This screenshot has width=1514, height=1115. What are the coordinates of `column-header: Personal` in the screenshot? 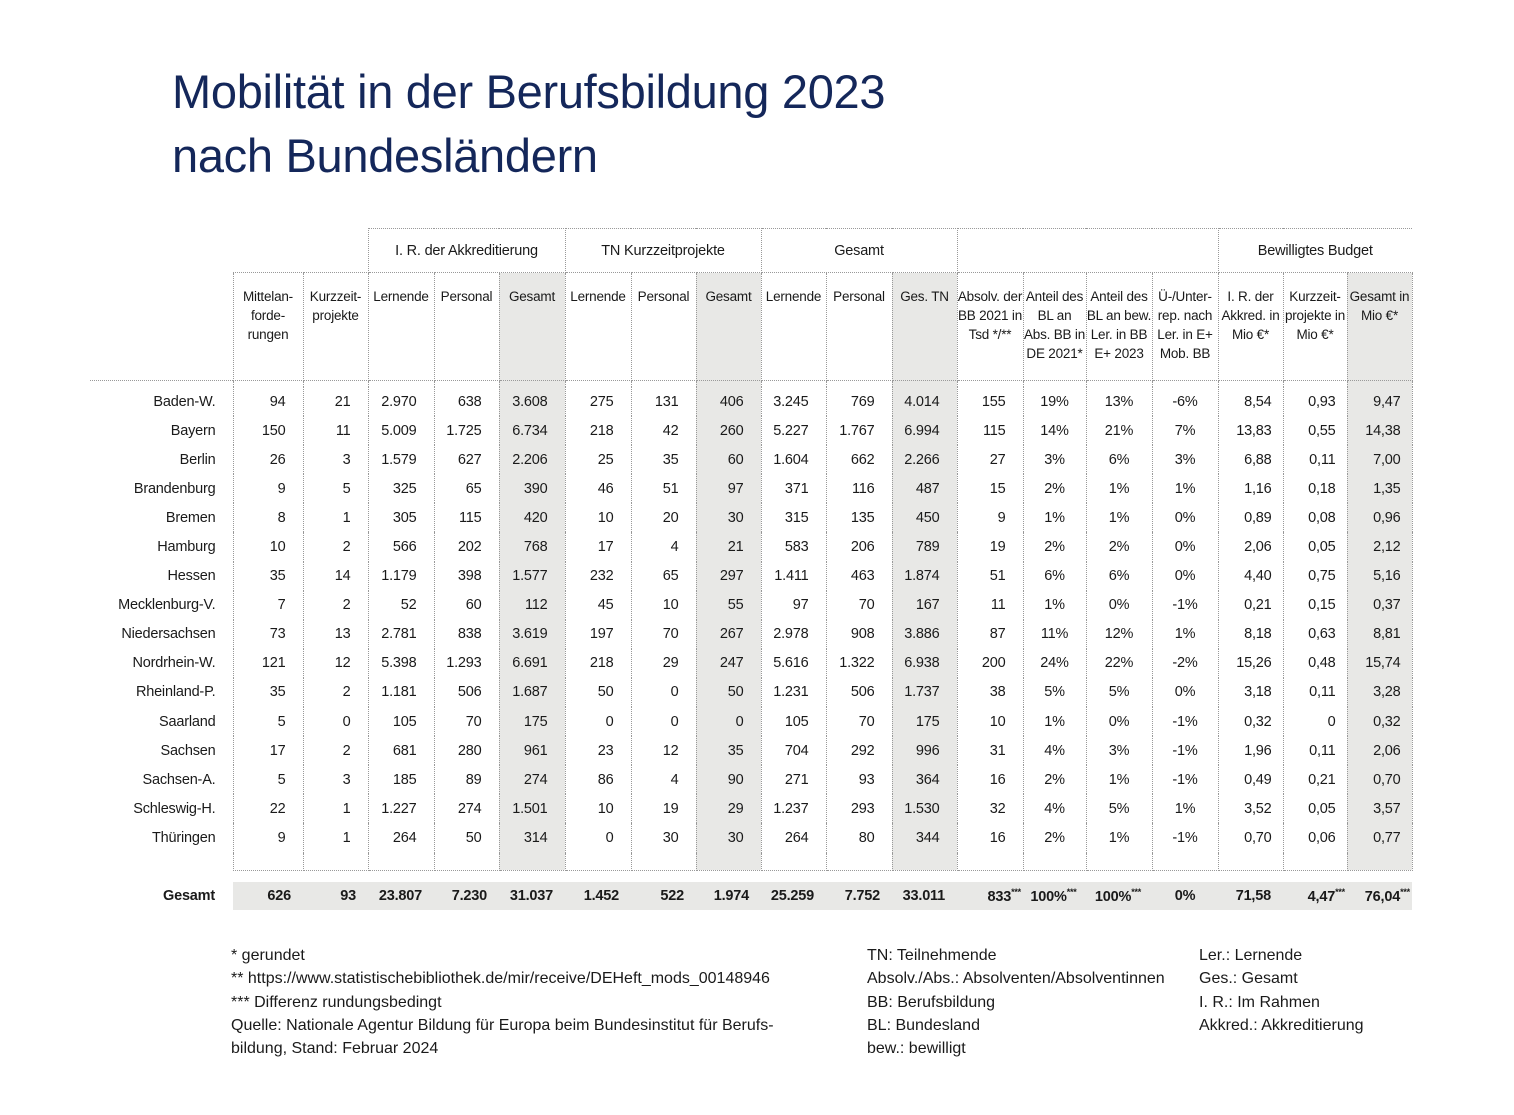 It's located at (859, 326).